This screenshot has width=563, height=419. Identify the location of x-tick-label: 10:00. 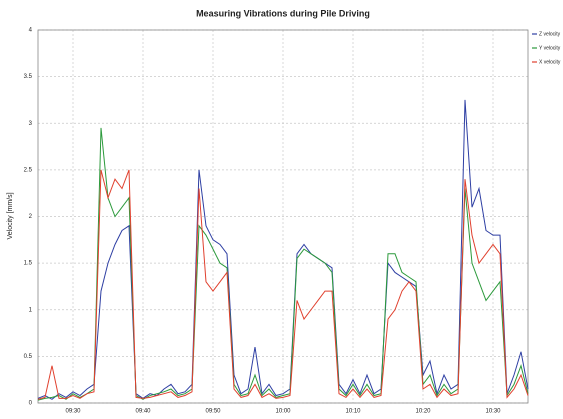
(283, 412).